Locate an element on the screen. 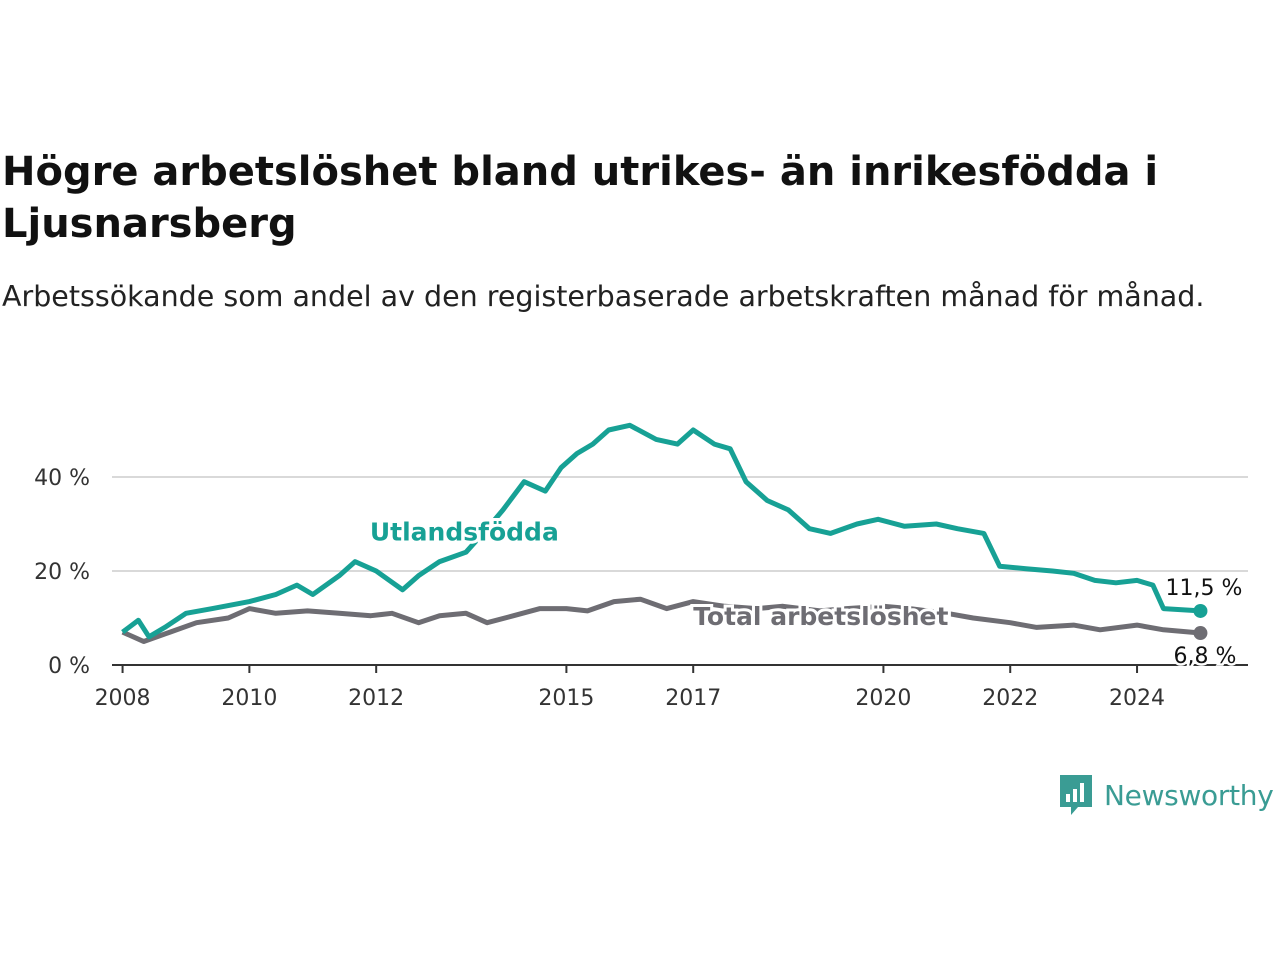 This screenshot has height=960, width=1280. x-tick-label: 2020 is located at coordinates (883, 698).